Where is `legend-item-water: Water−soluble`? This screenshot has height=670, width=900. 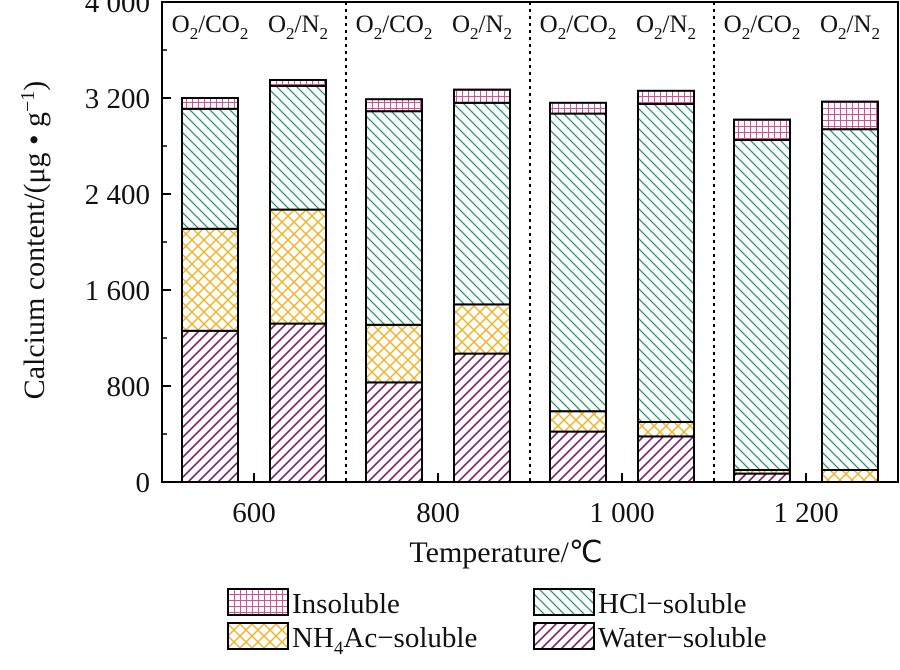 legend-item-water: Water−soluble is located at coordinates (650, 638).